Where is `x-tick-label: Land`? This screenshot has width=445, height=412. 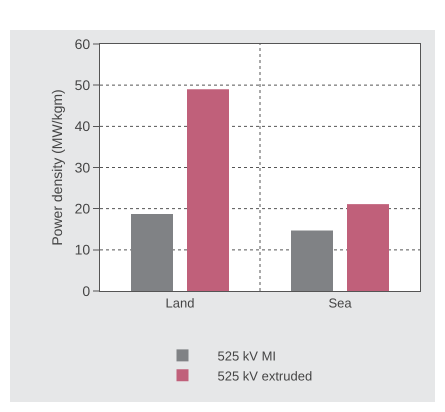
x-tick-label: Land is located at coordinates (180, 303).